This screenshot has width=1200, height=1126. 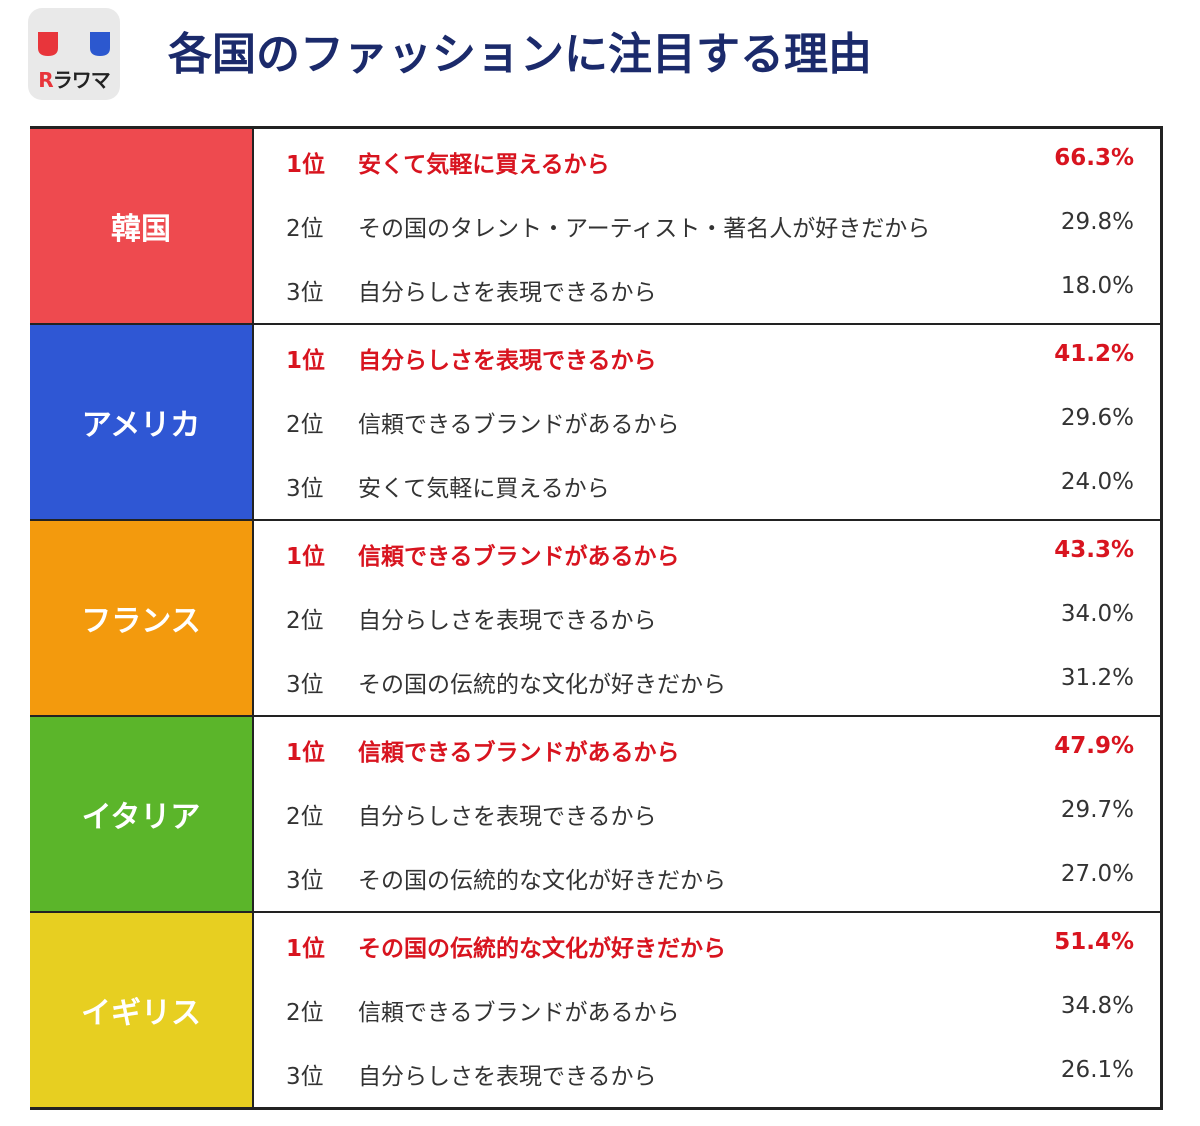 What do you see at coordinates (1097, 222) in the screenshot?
I see `percent-value: 29.8%` at bounding box center [1097, 222].